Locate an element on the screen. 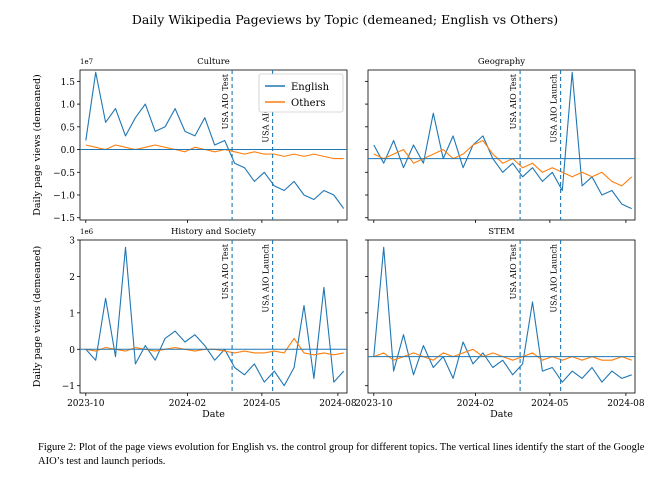 The width and height of the screenshot is (670, 483). y-tick-label: −1 is located at coordinates (68, 387).